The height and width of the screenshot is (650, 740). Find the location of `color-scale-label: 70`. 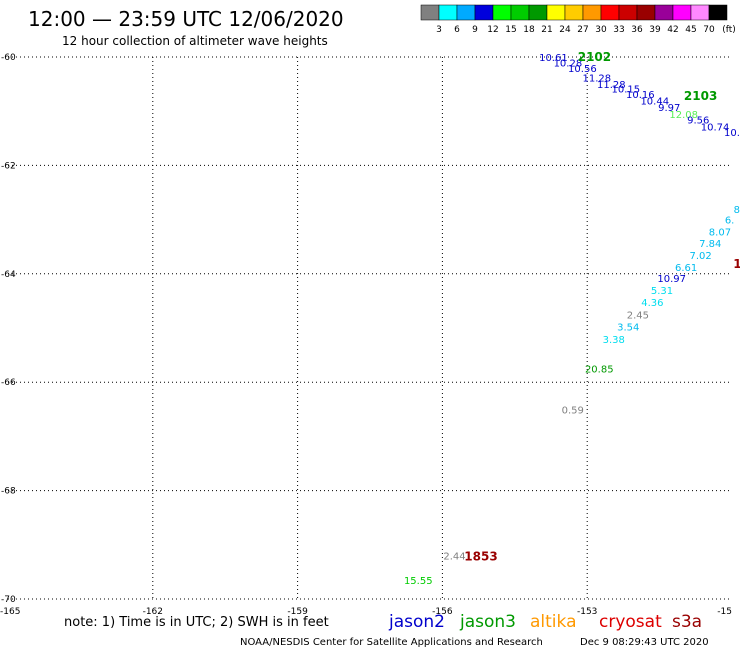

color-scale-label: 70 is located at coordinates (709, 30).